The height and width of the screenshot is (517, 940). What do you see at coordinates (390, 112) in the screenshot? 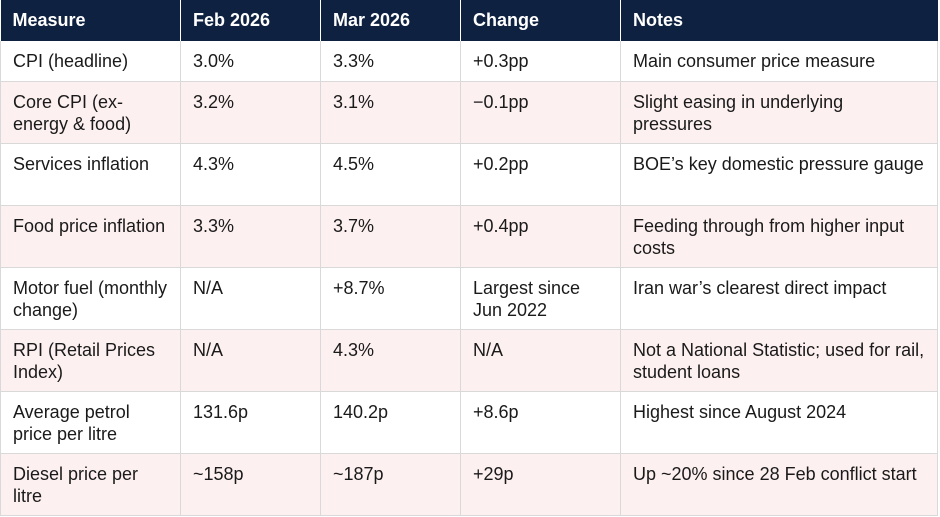
I see `cell-mar: 3.1%` at bounding box center [390, 112].